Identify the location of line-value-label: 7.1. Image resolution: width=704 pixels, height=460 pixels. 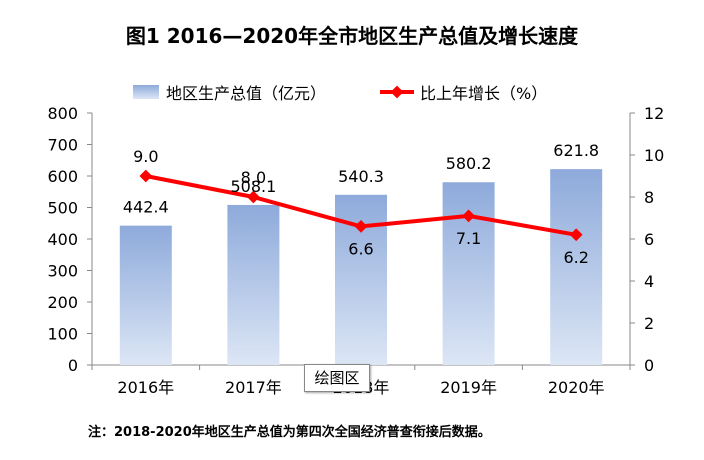
(468, 238).